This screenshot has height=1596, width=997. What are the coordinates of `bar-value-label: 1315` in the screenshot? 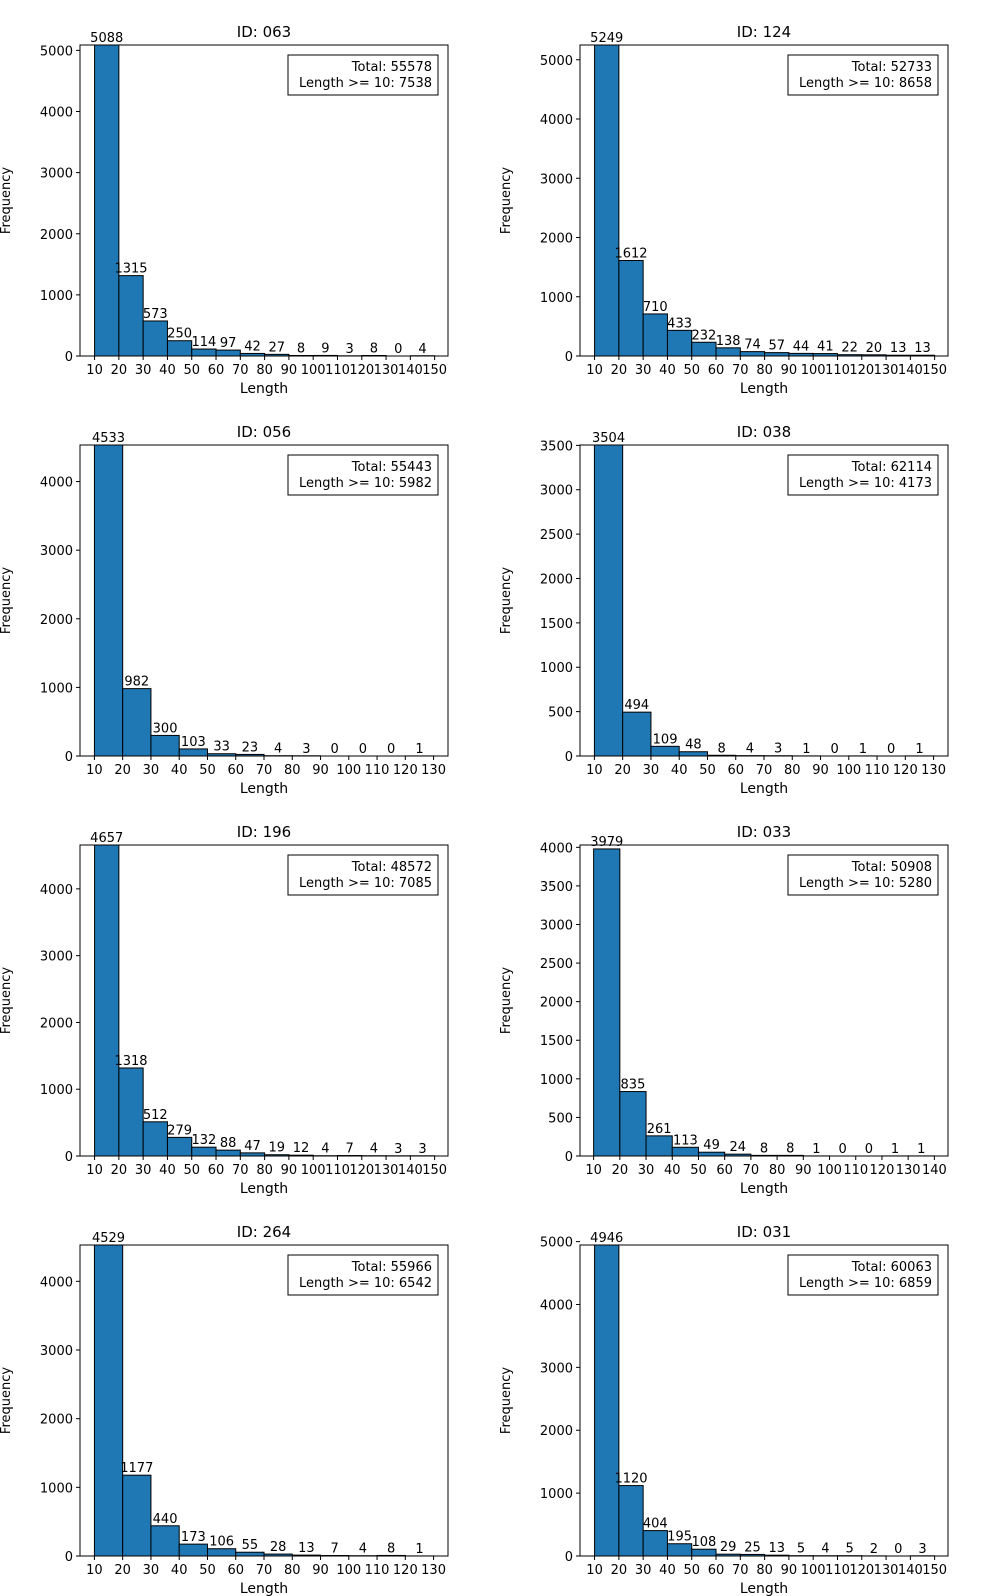 It's located at (130, 269).